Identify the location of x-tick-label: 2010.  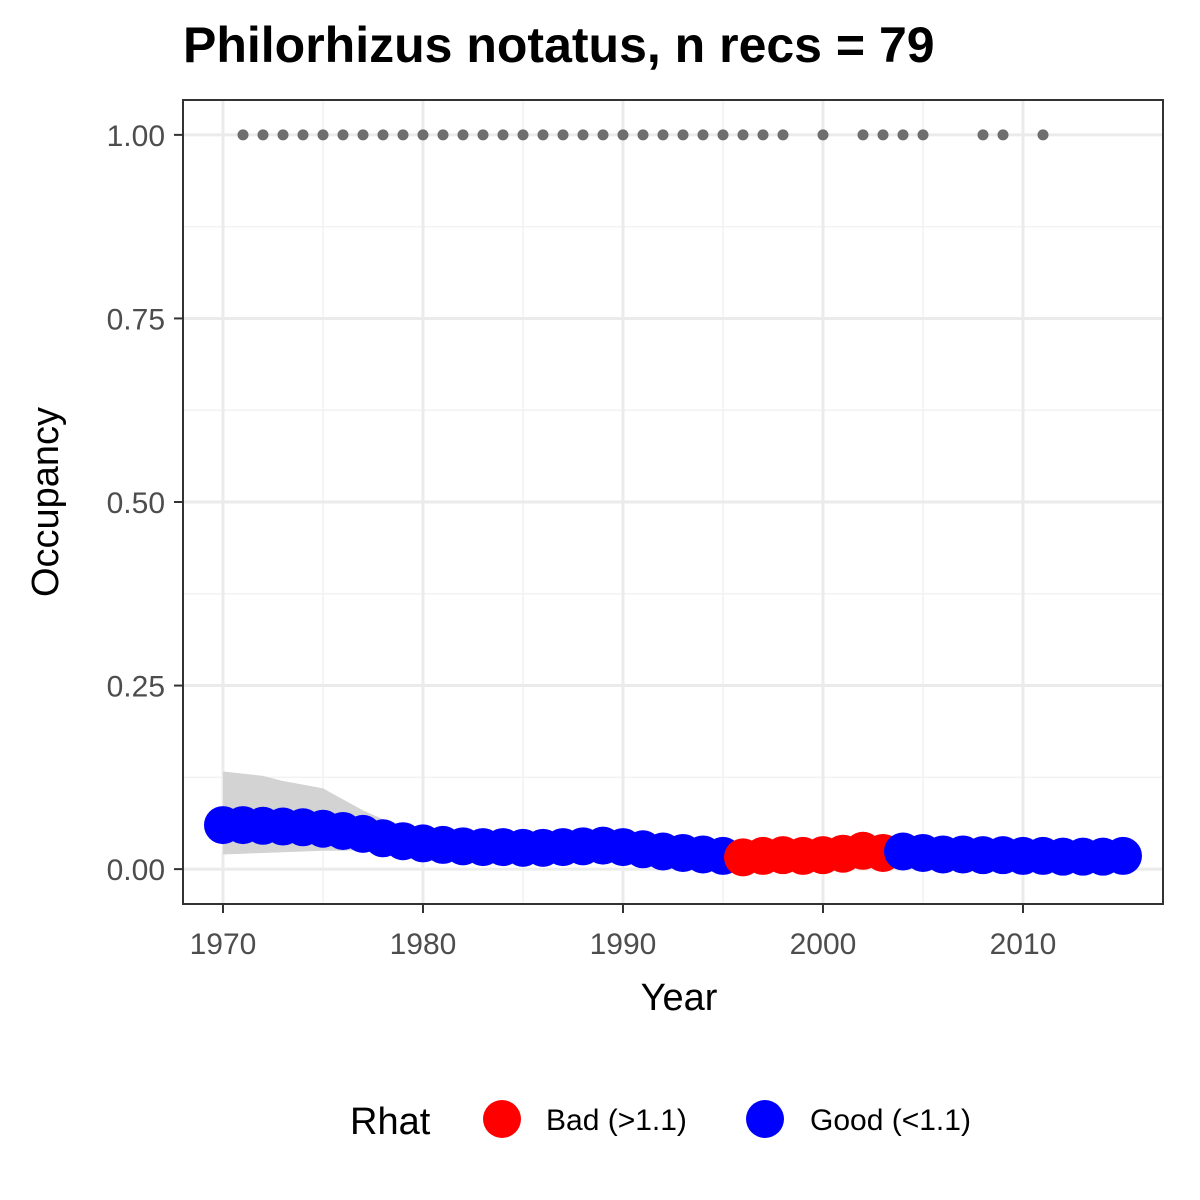
(1023, 944).